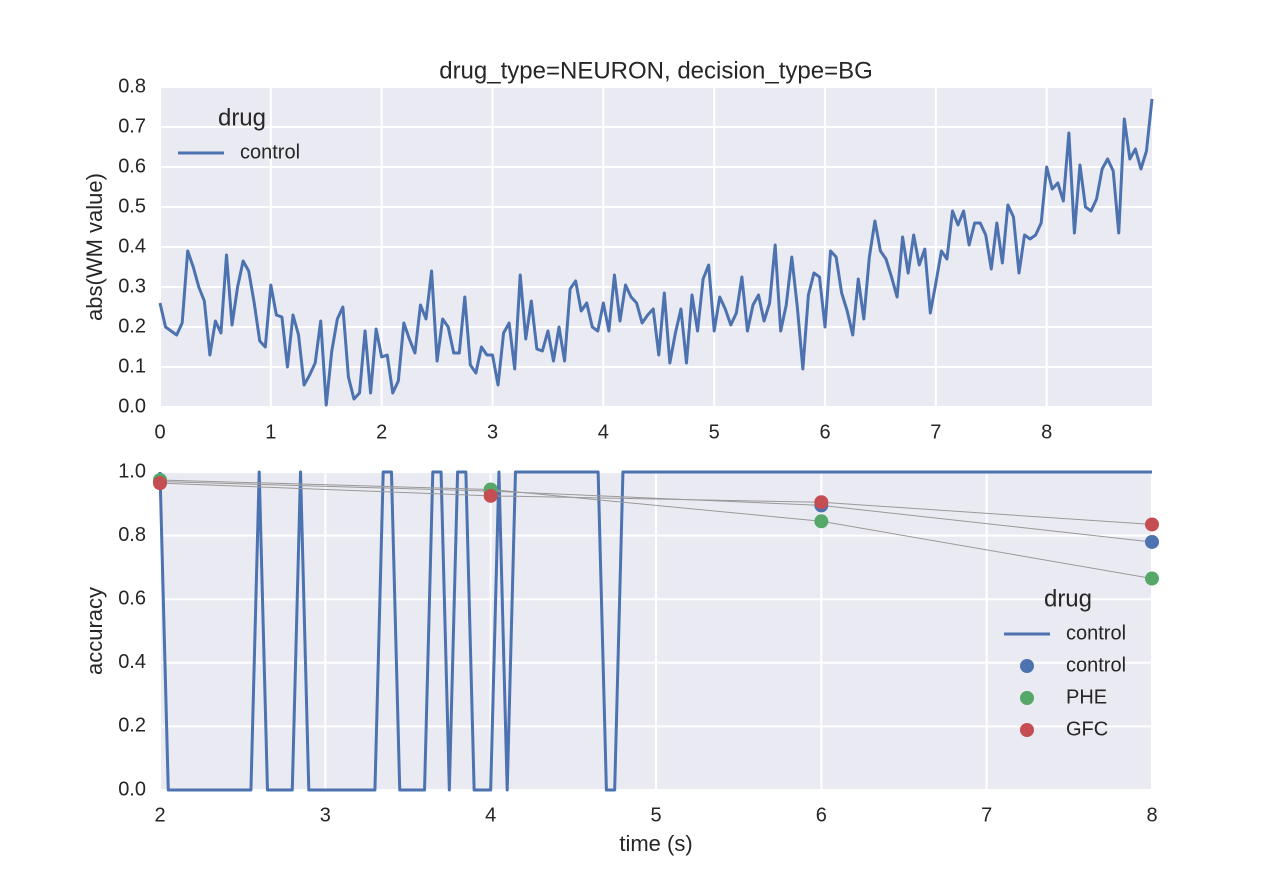 Image resolution: width=1280 pixels, height=880 pixels. What do you see at coordinates (1086, 697) in the screenshot?
I see `legend-label: PHE` at bounding box center [1086, 697].